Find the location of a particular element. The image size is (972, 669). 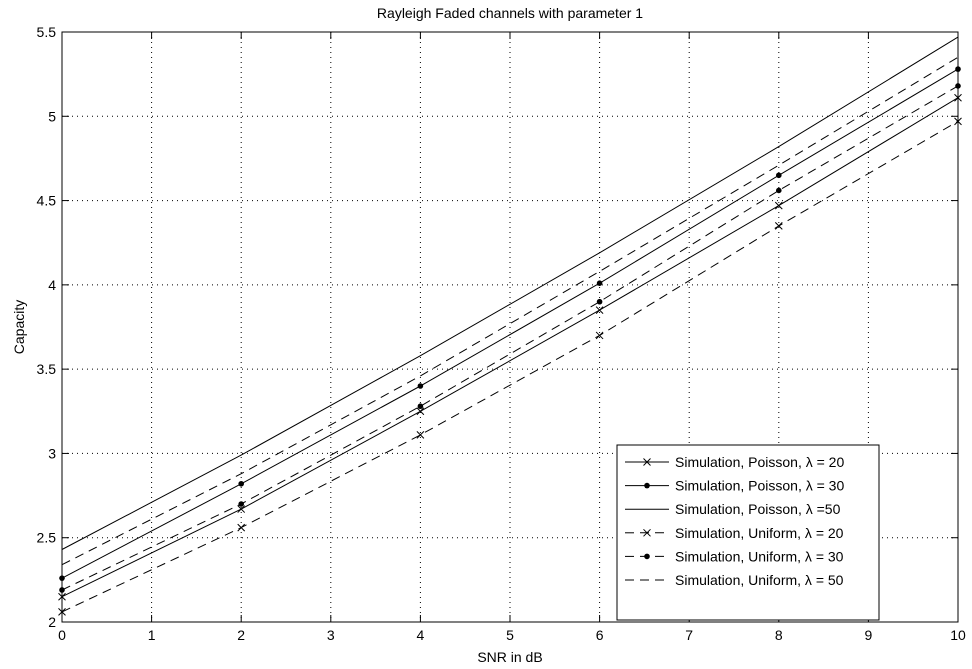

x-tick-label: 4 is located at coordinates (421, 635).